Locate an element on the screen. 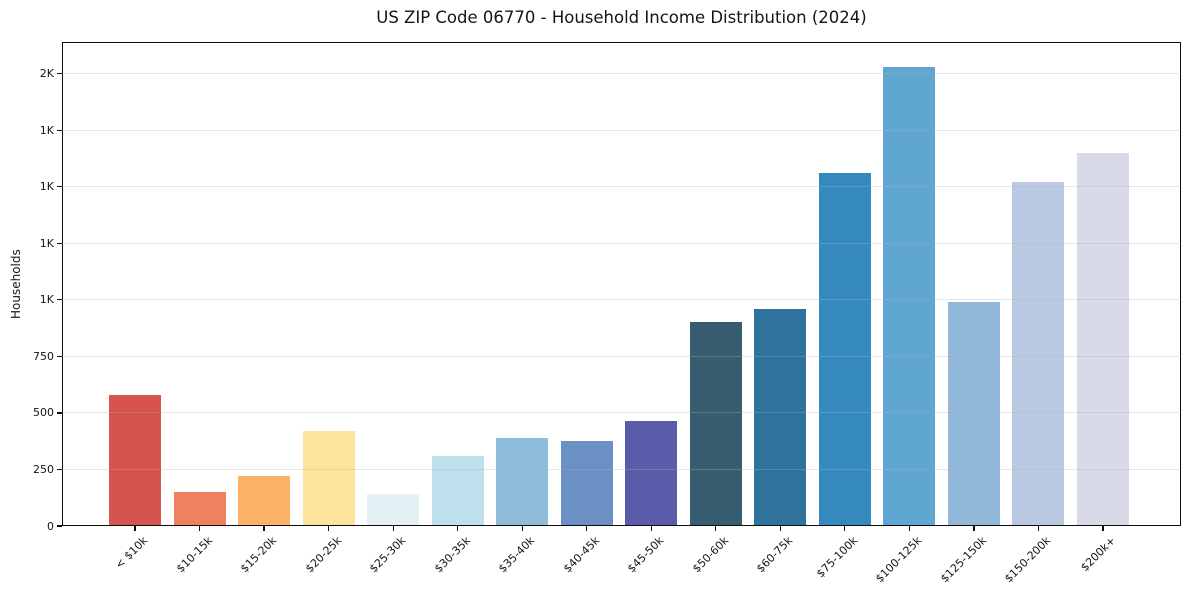 This screenshot has height=590, width=1189. bar-$35-40k is located at coordinates (522, 481).